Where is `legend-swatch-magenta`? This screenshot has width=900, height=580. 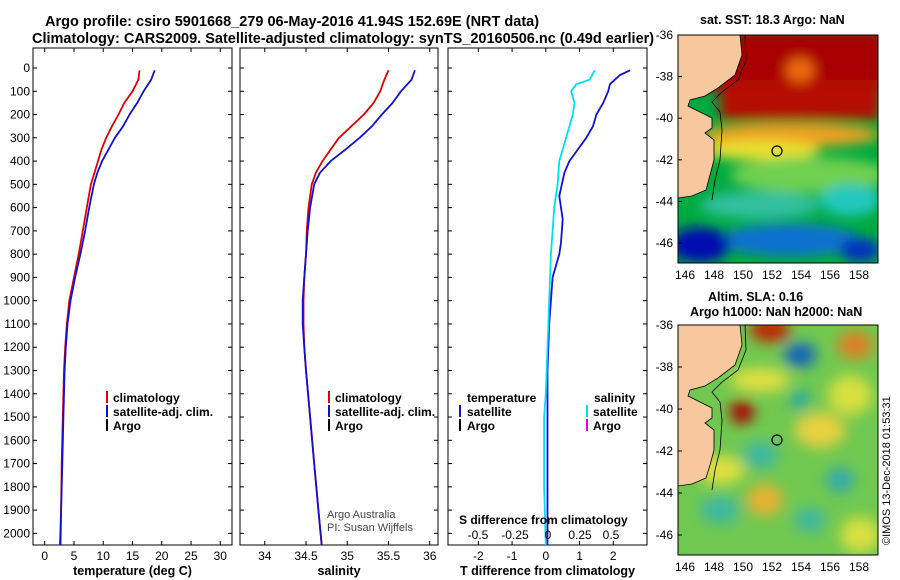
legend-swatch-magenta is located at coordinates (587, 425).